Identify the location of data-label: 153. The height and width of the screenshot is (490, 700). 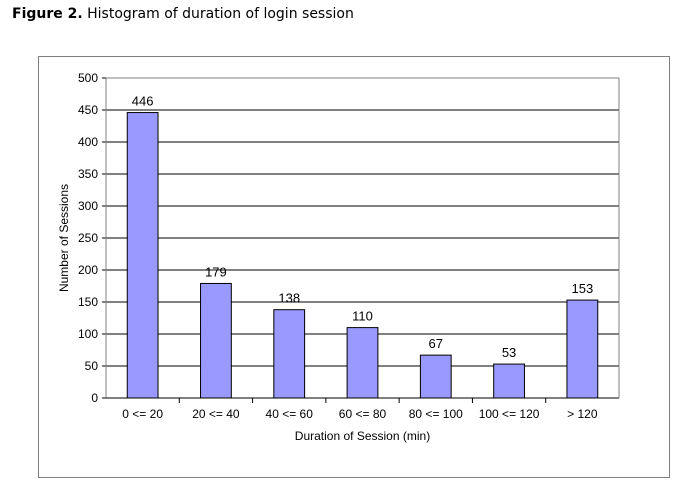
(583, 288).